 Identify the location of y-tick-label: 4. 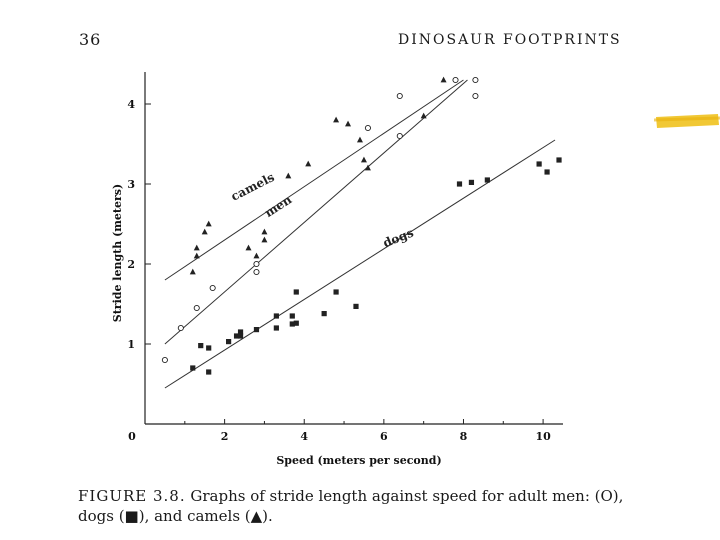
(131, 104).